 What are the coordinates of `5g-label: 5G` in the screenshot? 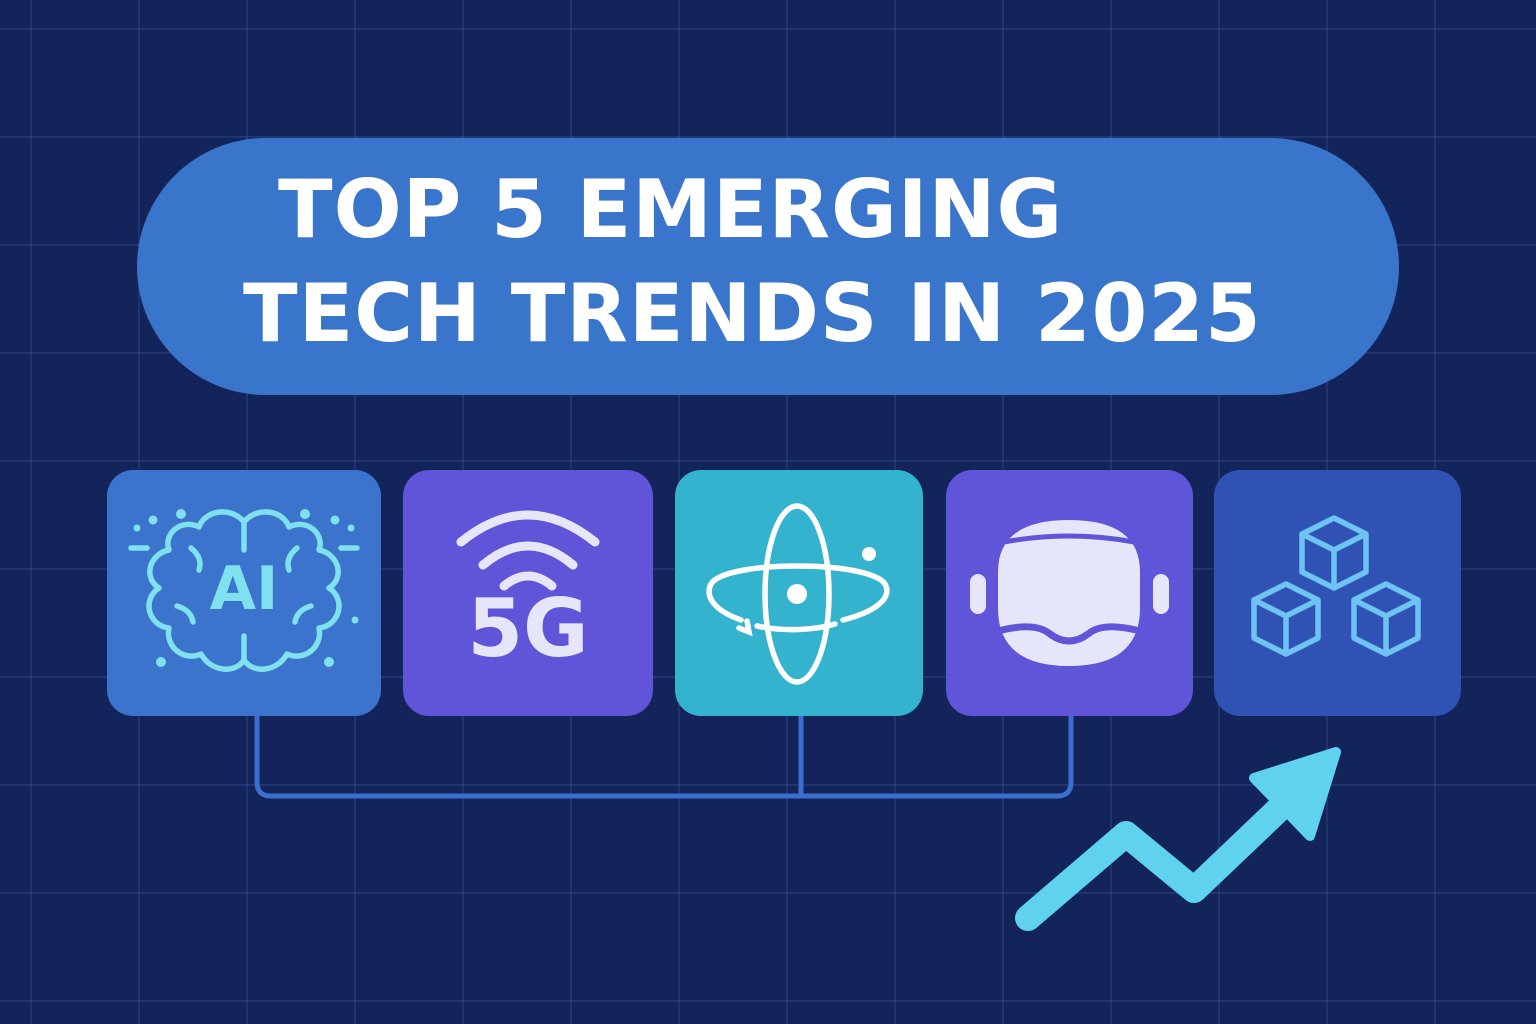 It's located at (528, 628).